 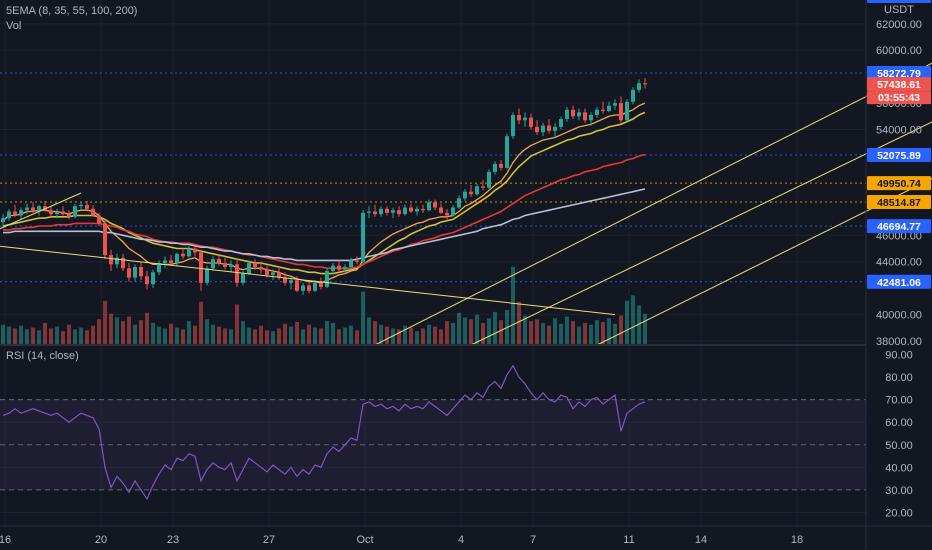 What do you see at coordinates (899, 263) in the screenshot?
I see `price-tick-label: 44000.00` at bounding box center [899, 263].